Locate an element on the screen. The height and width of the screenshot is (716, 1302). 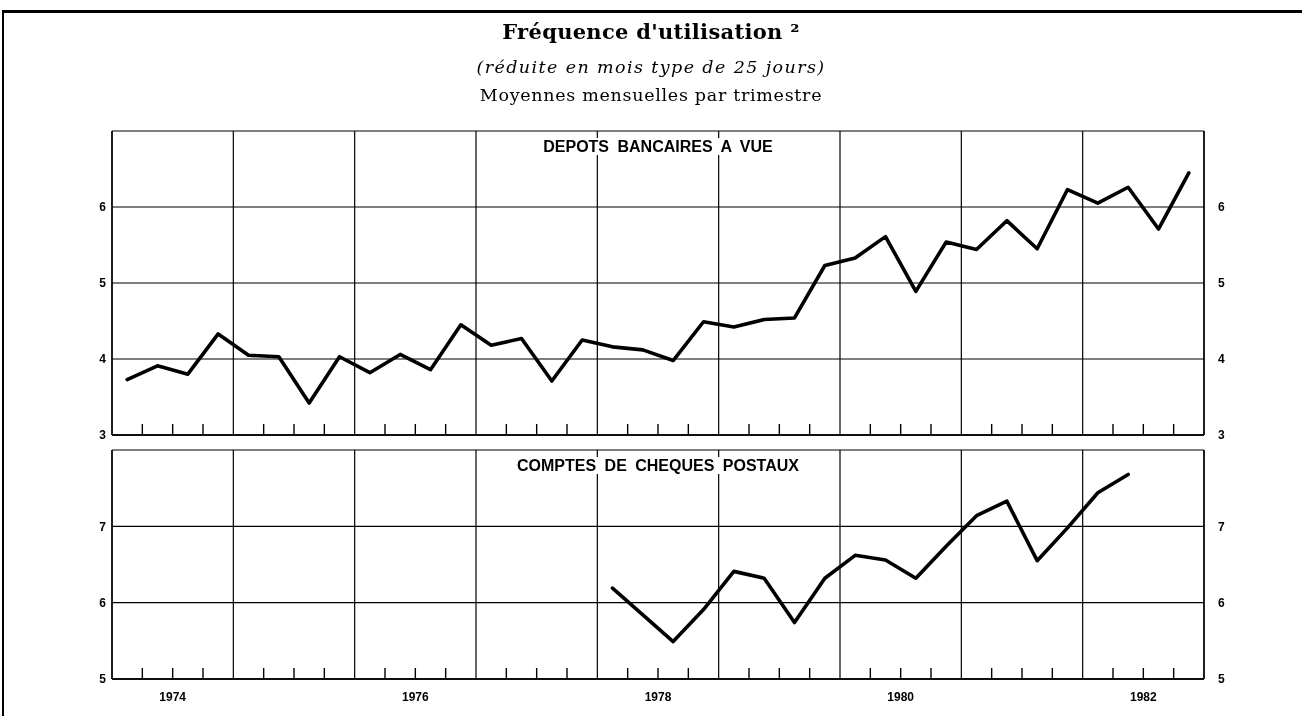
x-tick-label: 1976 is located at coordinates (415, 697).